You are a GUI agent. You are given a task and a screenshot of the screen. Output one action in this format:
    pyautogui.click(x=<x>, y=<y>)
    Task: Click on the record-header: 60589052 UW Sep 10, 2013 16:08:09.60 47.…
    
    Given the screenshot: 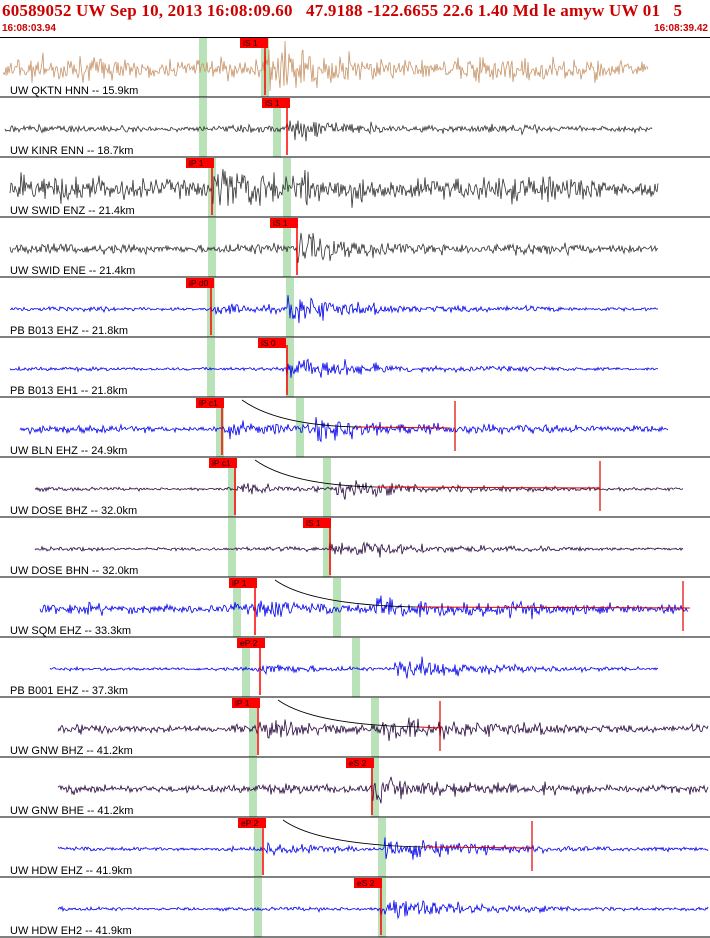 What is the action you would take?
    pyautogui.click(x=355, y=18)
    